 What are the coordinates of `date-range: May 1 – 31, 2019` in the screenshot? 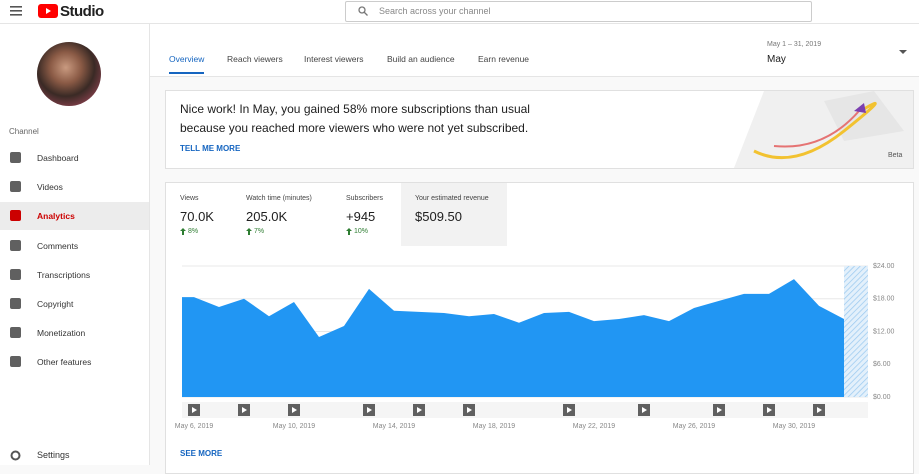 It's located at (794, 44).